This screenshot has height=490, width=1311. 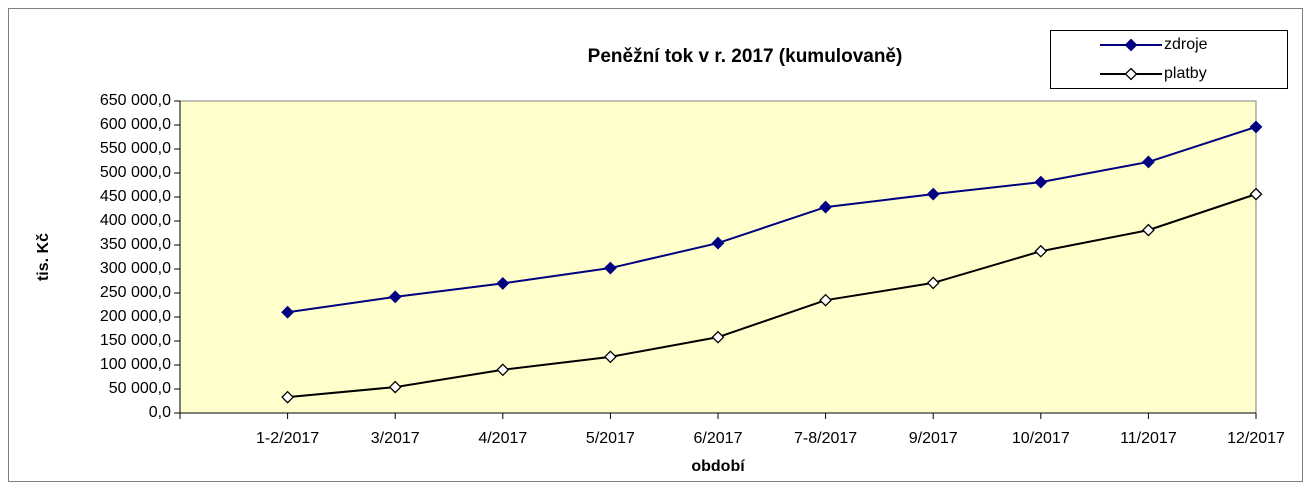 I want to click on x-tick-label: 3/2017, so click(x=395, y=438).